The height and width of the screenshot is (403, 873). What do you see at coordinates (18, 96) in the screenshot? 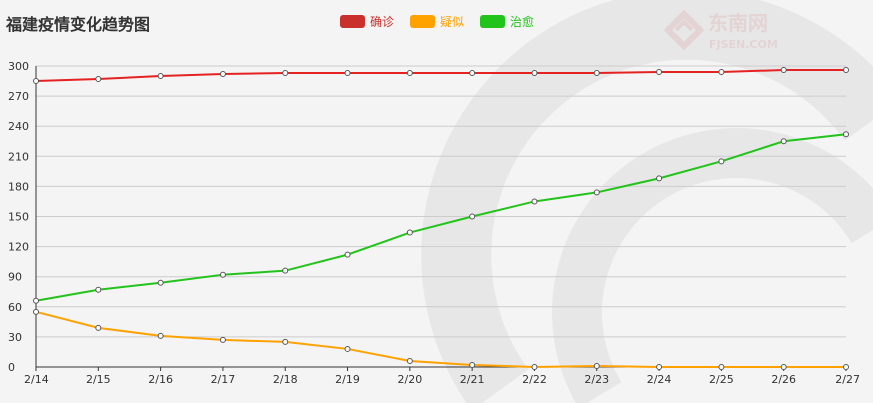
I see `y-tick-label: 270` at bounding box center [18, 96].